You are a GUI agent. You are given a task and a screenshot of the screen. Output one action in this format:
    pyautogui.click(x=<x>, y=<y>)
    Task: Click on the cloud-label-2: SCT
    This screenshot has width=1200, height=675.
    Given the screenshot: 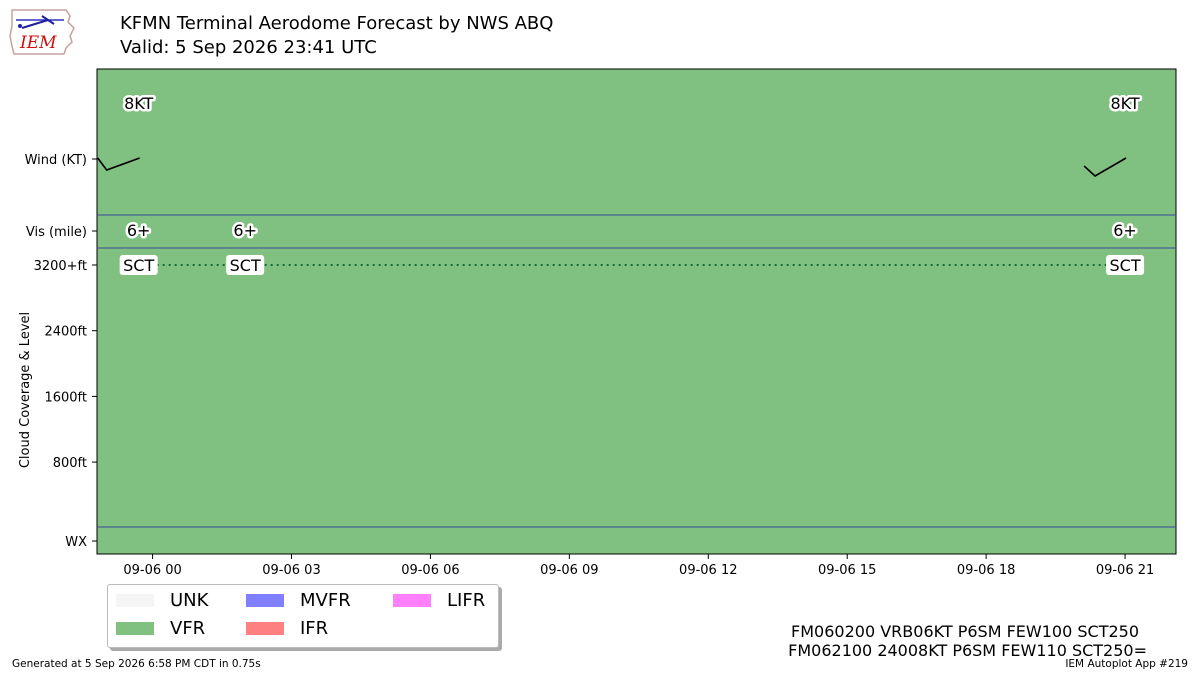 What is the action you would take?
    pyautogui.click(x=1125, y=265)
    